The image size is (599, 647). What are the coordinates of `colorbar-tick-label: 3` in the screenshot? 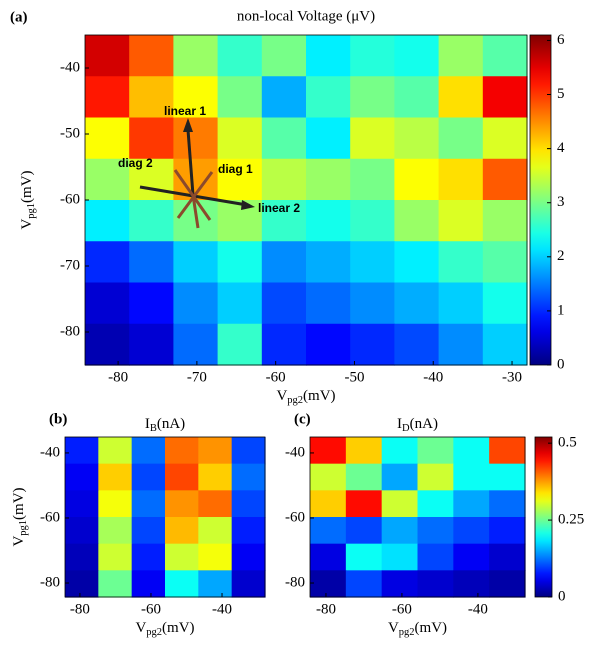 It's located at (561, 202).